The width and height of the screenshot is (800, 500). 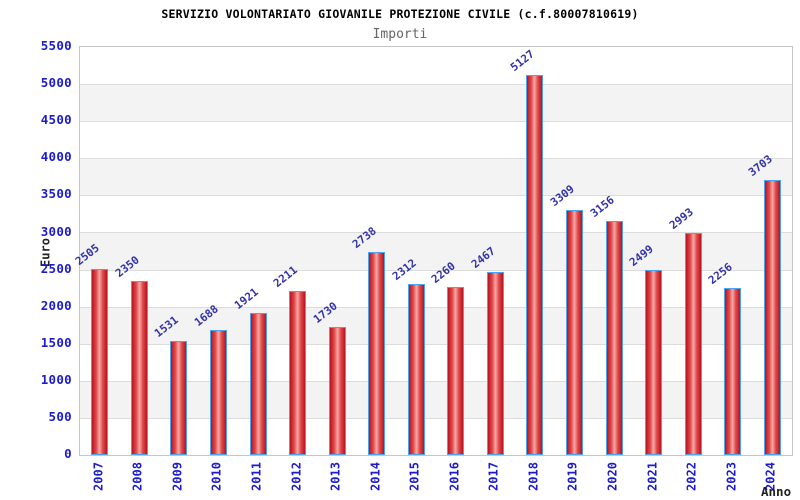 What do you see at coordinates (258, 383) in the screenshot?
I see `bar-2011` at bounding box center [258, 383].